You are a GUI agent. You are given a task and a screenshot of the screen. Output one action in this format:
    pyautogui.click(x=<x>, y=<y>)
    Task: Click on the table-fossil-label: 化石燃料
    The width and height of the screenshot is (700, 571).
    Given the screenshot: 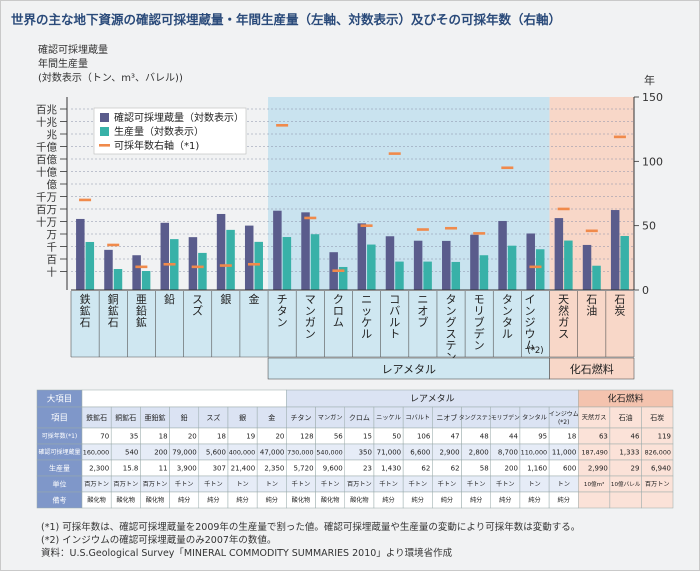 What is the action you would take?
    pyautogui.click(x=626, y=399)
    